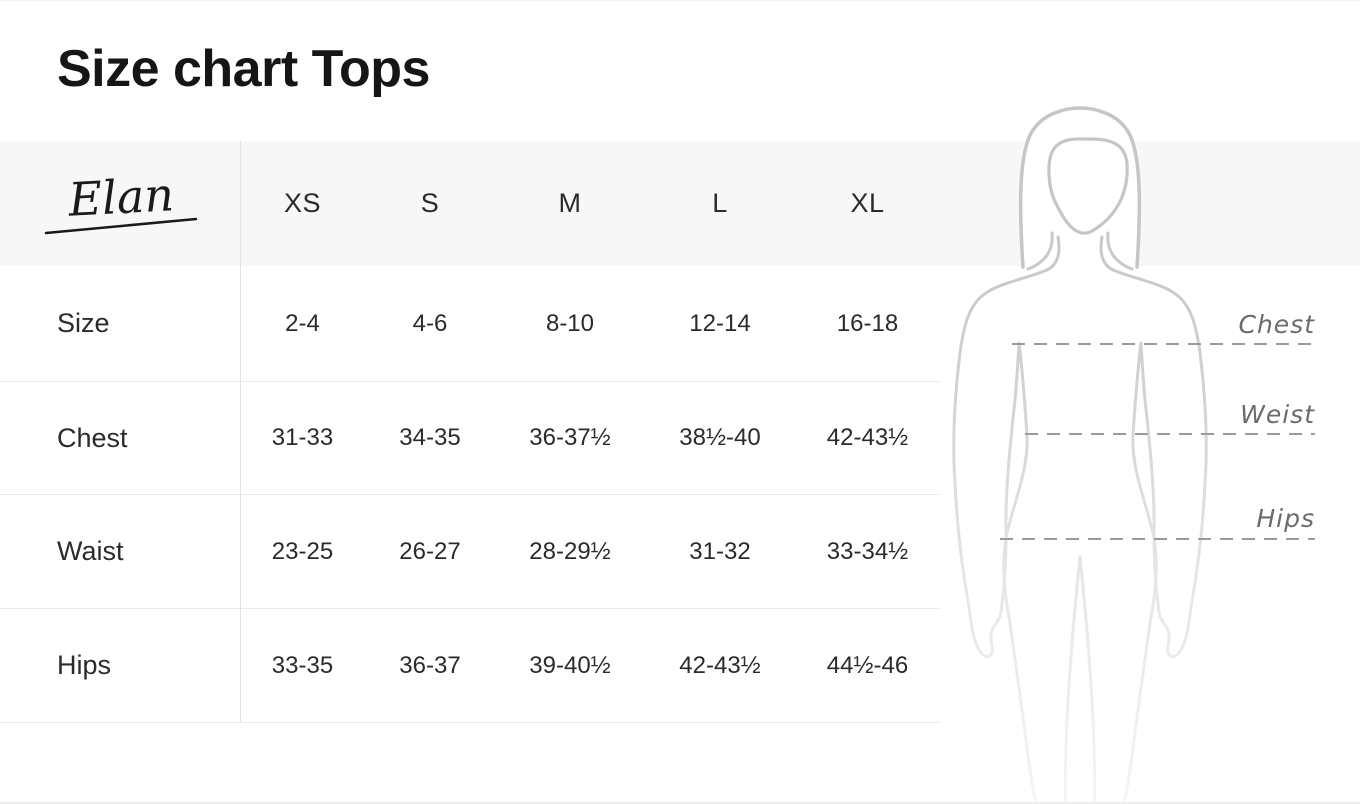 Image resolution: width=1360 pixels, height=804 pixels. I want to click on row-label-waist: Waist, so click(120, 552).